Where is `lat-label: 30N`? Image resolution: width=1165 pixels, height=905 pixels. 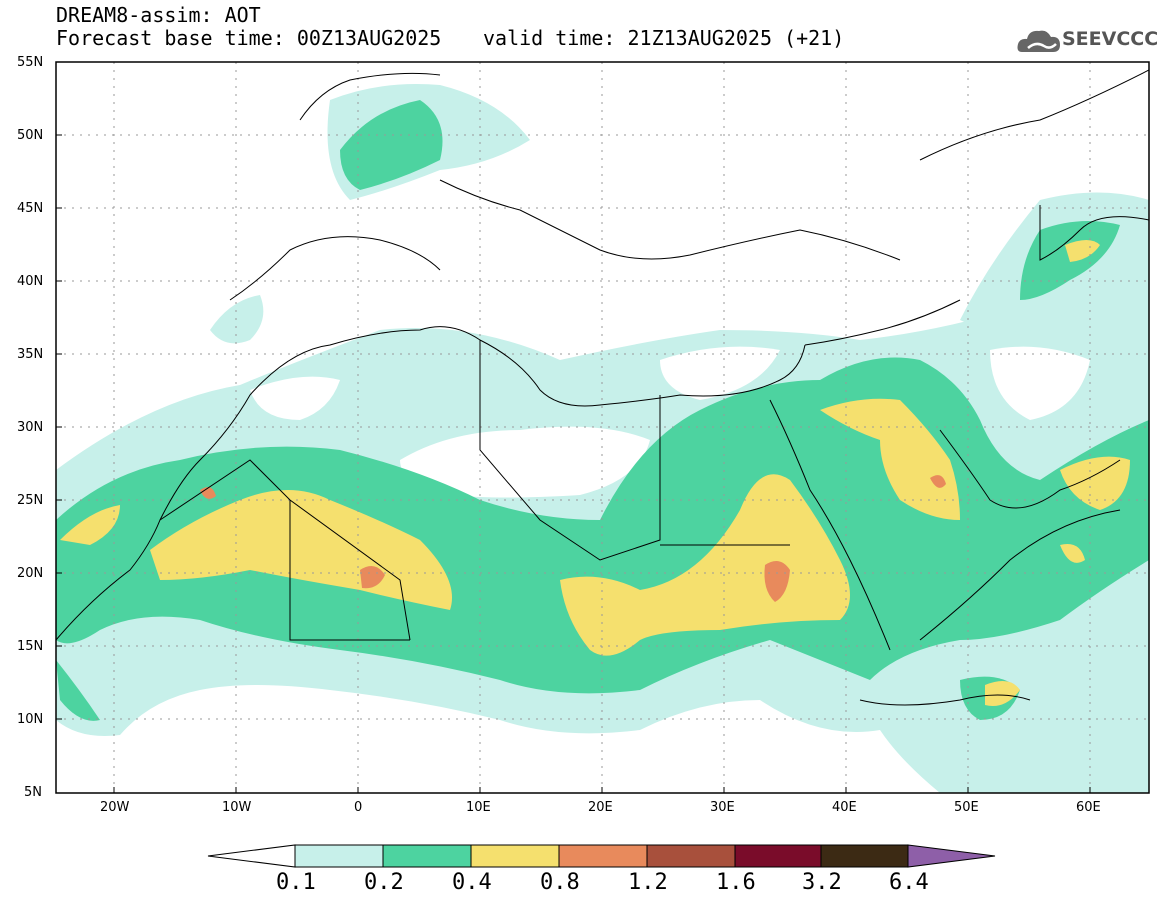
lat-label: 30N is located at coordinates (30, 427).